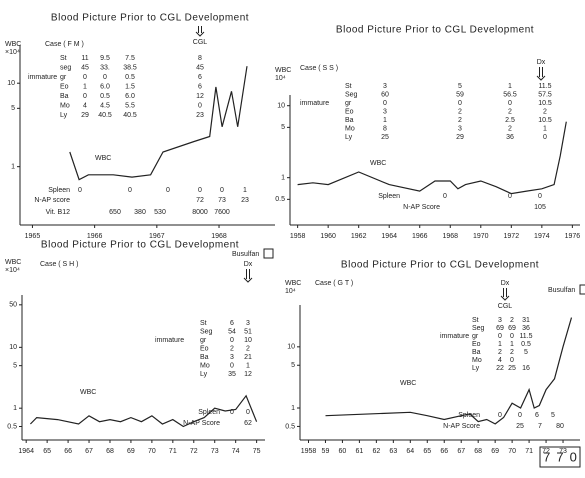  Describe the element at coordinates (582, 289) in the screenshot. I see `busulfan-box` at that location.